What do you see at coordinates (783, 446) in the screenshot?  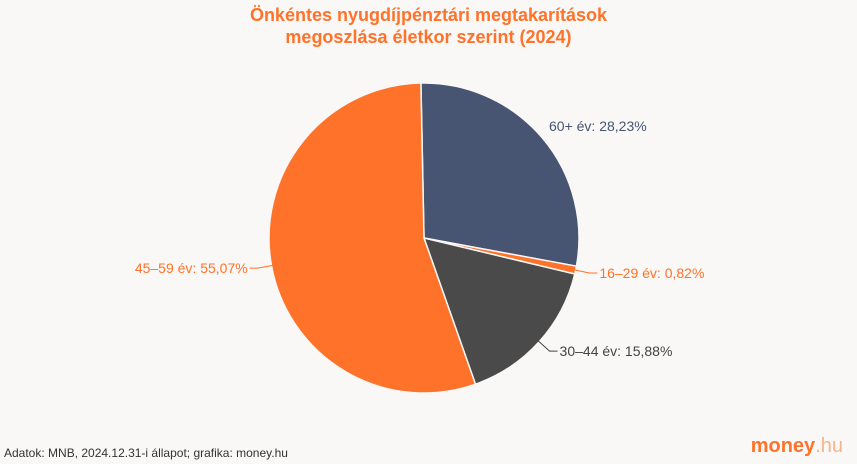 I see `logo-main: money` at bounding box center [783, 446].